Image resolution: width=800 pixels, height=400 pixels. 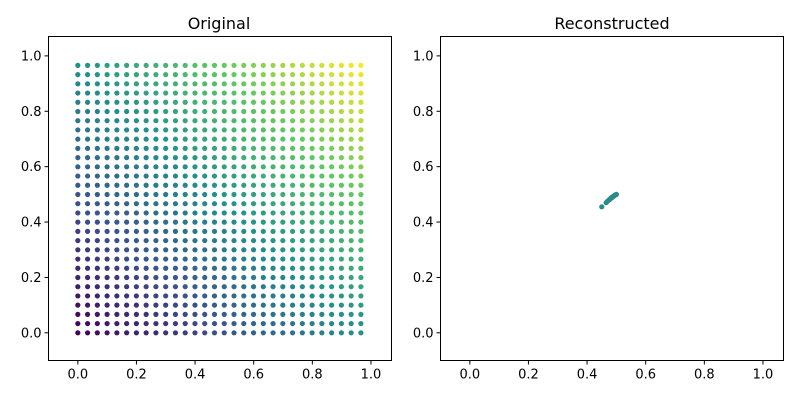 What do you see at coordinates (31, 223) in the screenshot?
I see `y-tick-label: 0.4` at bounding box center [31, 223].